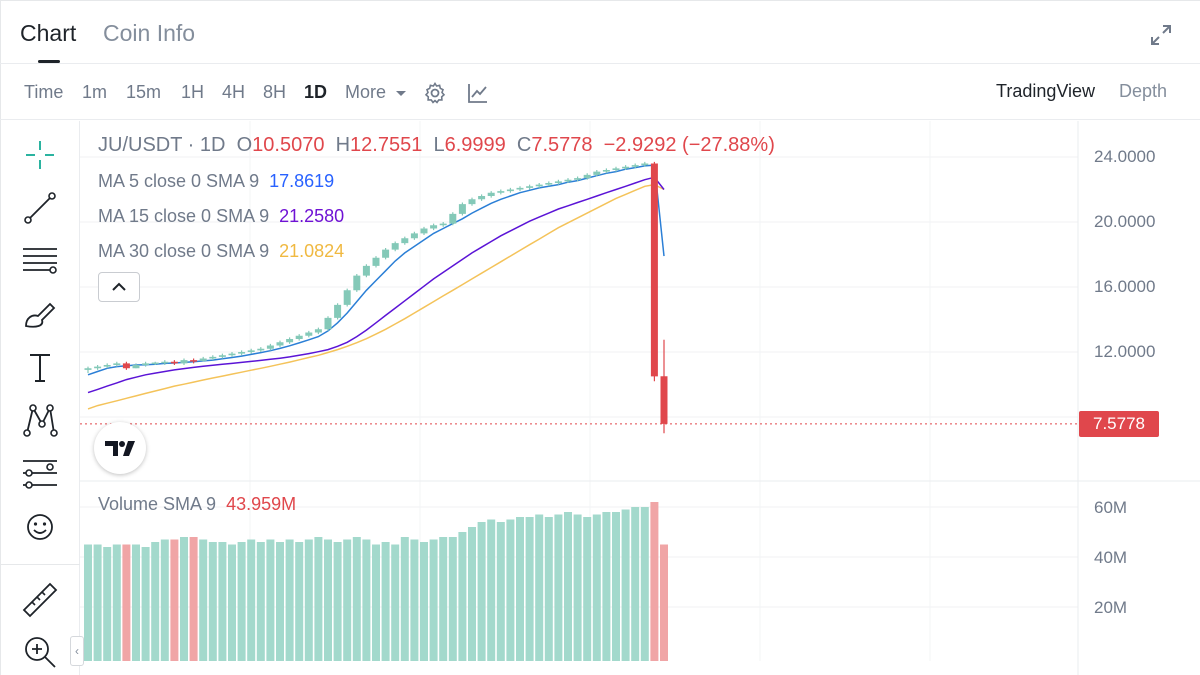  Describe the element at coordinates (40, 527) in the screenshot. I see `smiley-icon` at that location.